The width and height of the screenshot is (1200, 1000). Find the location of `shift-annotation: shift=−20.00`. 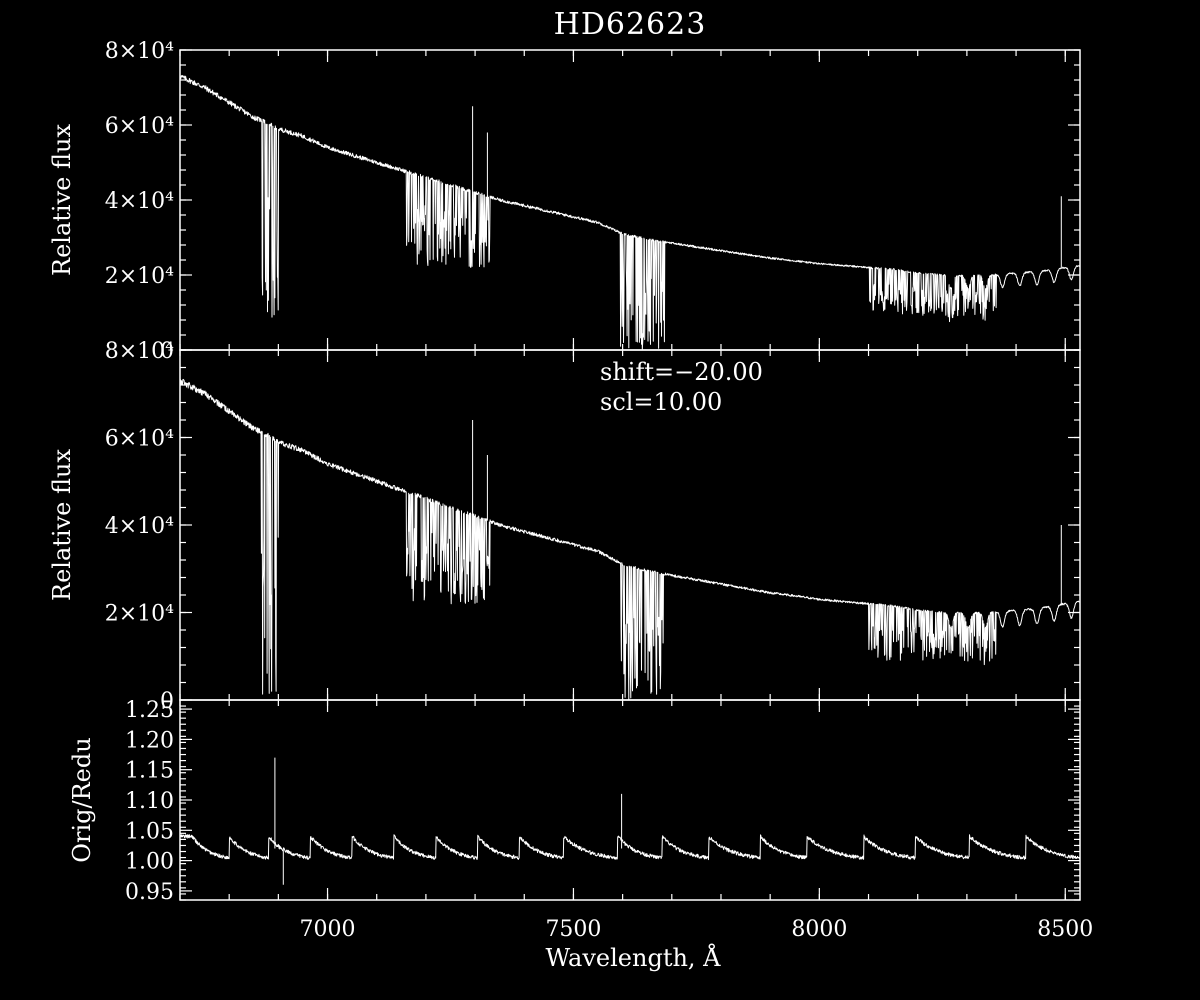

shift-annotation: shift=−20.00 is located at coordinates (681, 372).